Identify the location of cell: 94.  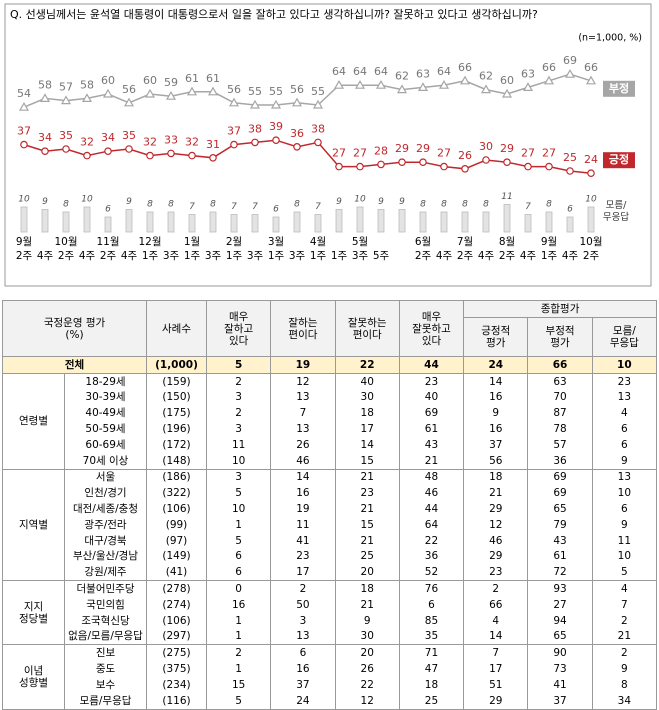
(560, 620).